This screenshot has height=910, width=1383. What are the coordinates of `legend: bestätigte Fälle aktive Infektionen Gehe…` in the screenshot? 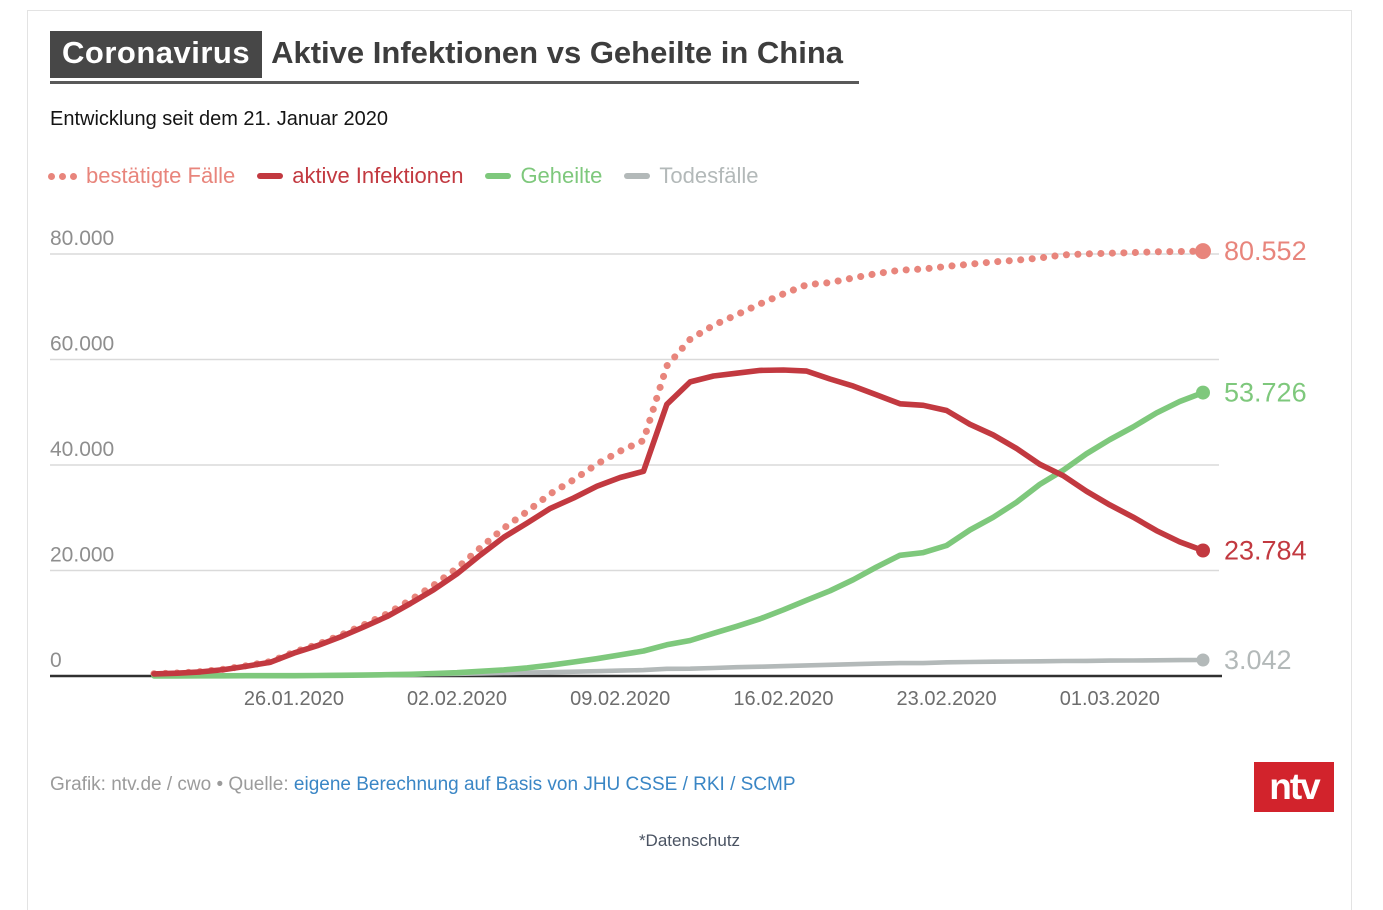 It's located at (403, 176).